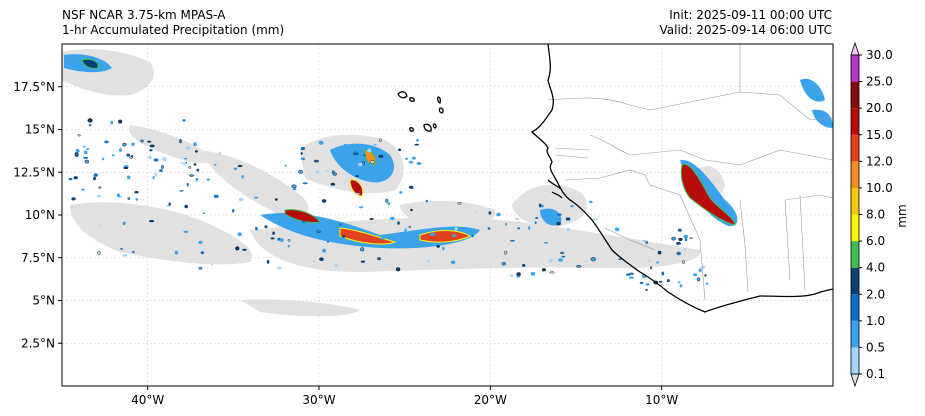 This screenshot has width=925, height=416. What do you see at coordinates (43, 301) in the screenshot?
I see `tick-label-lat: 5°N` at bounding box center [43, 301].